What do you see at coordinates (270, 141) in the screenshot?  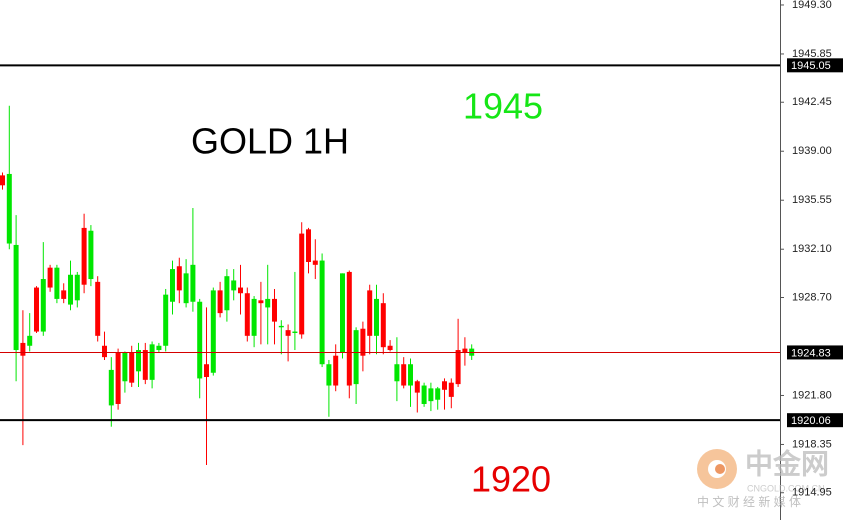 I see `chart-title: GOLD 1H` at bounding box center [270, 141].